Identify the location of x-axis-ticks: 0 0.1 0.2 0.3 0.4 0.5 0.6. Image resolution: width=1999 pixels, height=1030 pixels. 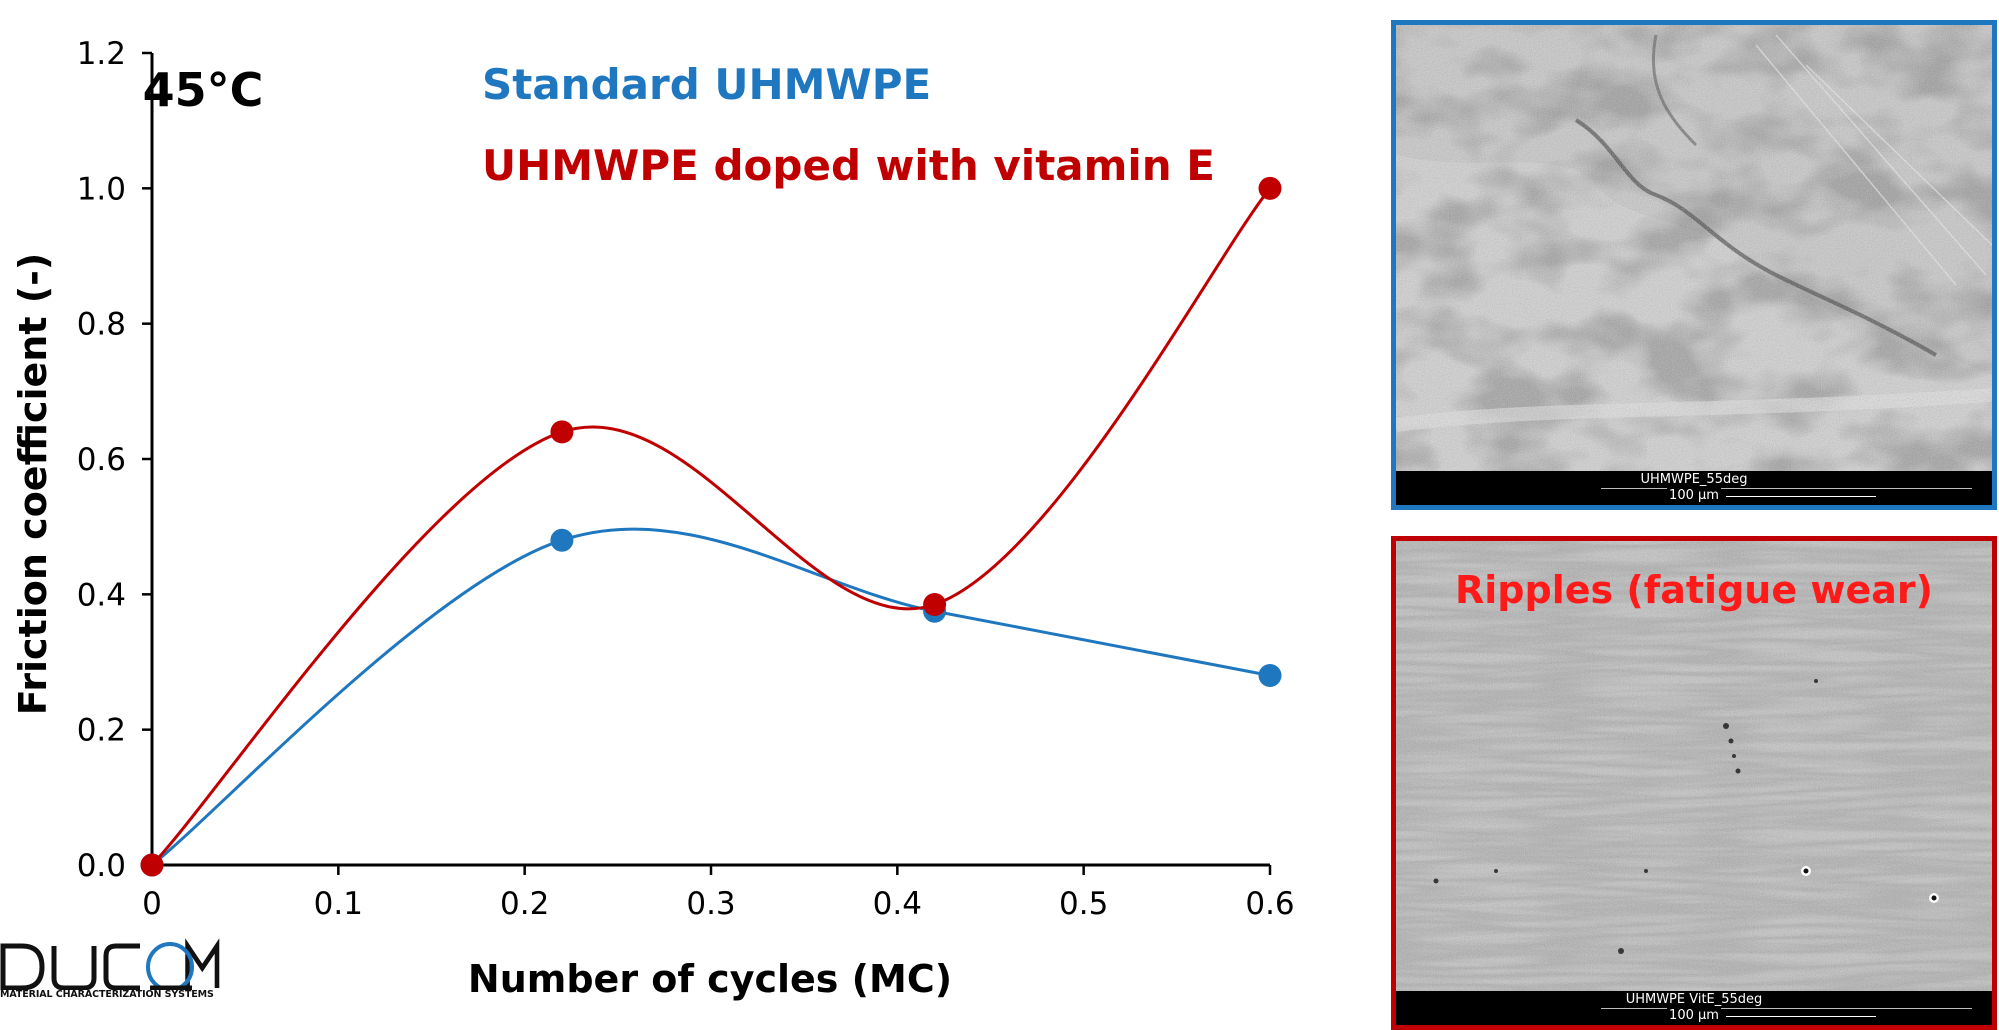
(718, 893).